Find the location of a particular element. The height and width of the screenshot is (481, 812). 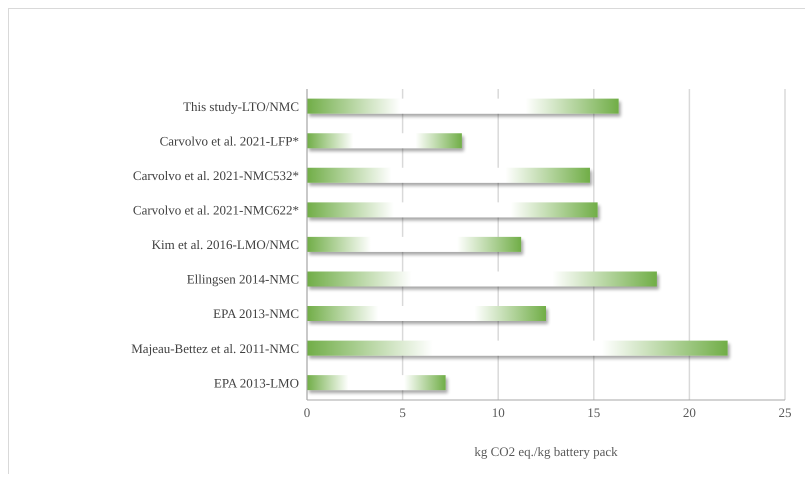

y-tick-label: EPA 2013-LMO is located at coordinates (256, 382).